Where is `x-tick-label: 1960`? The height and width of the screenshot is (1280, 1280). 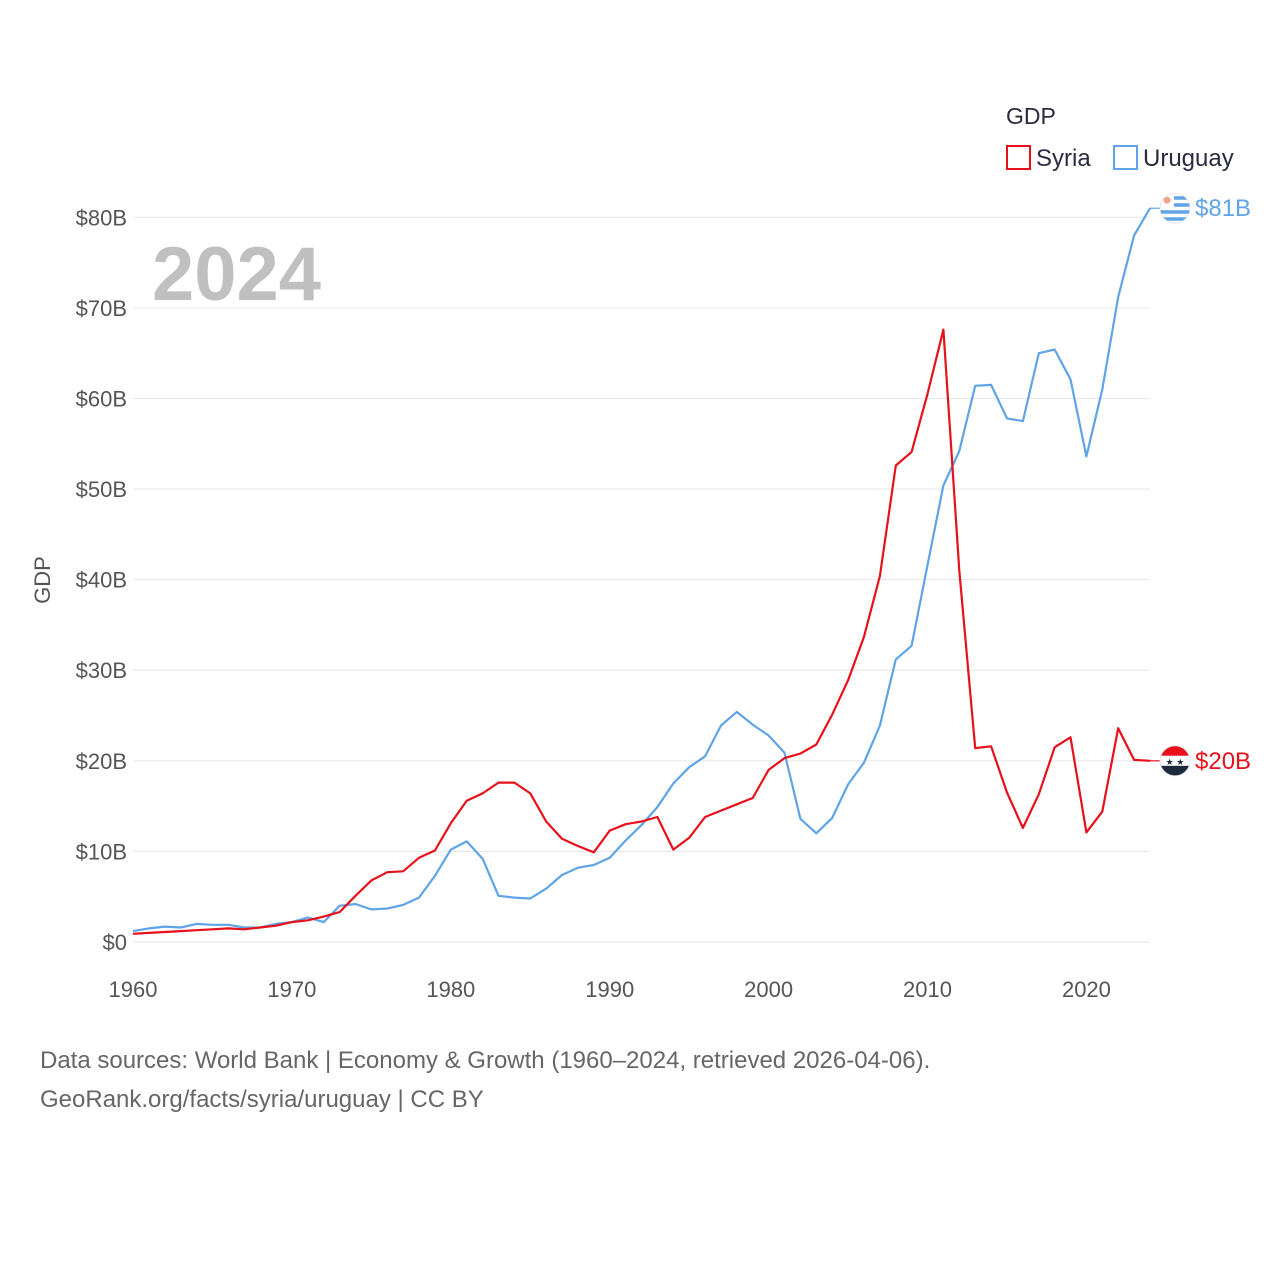 x-tick-label: 1960 is located at coordinates (133, 989).